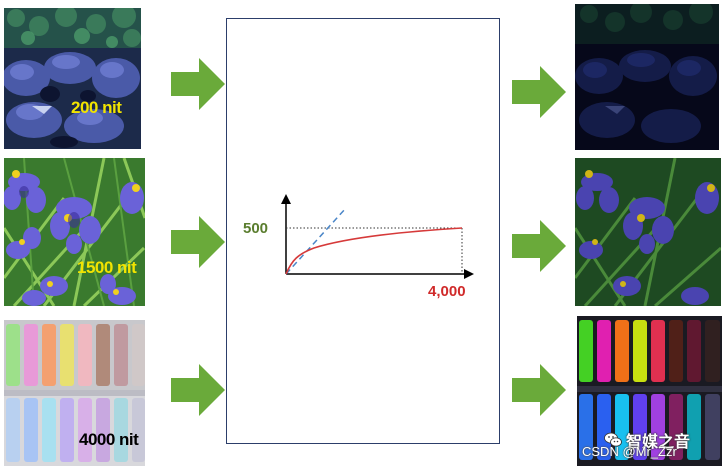  What do you see at coordinates (107, 267) in the screenshot?
I see `input-label-1500-nit: 1500 nit` at bounding box center [107, 267].